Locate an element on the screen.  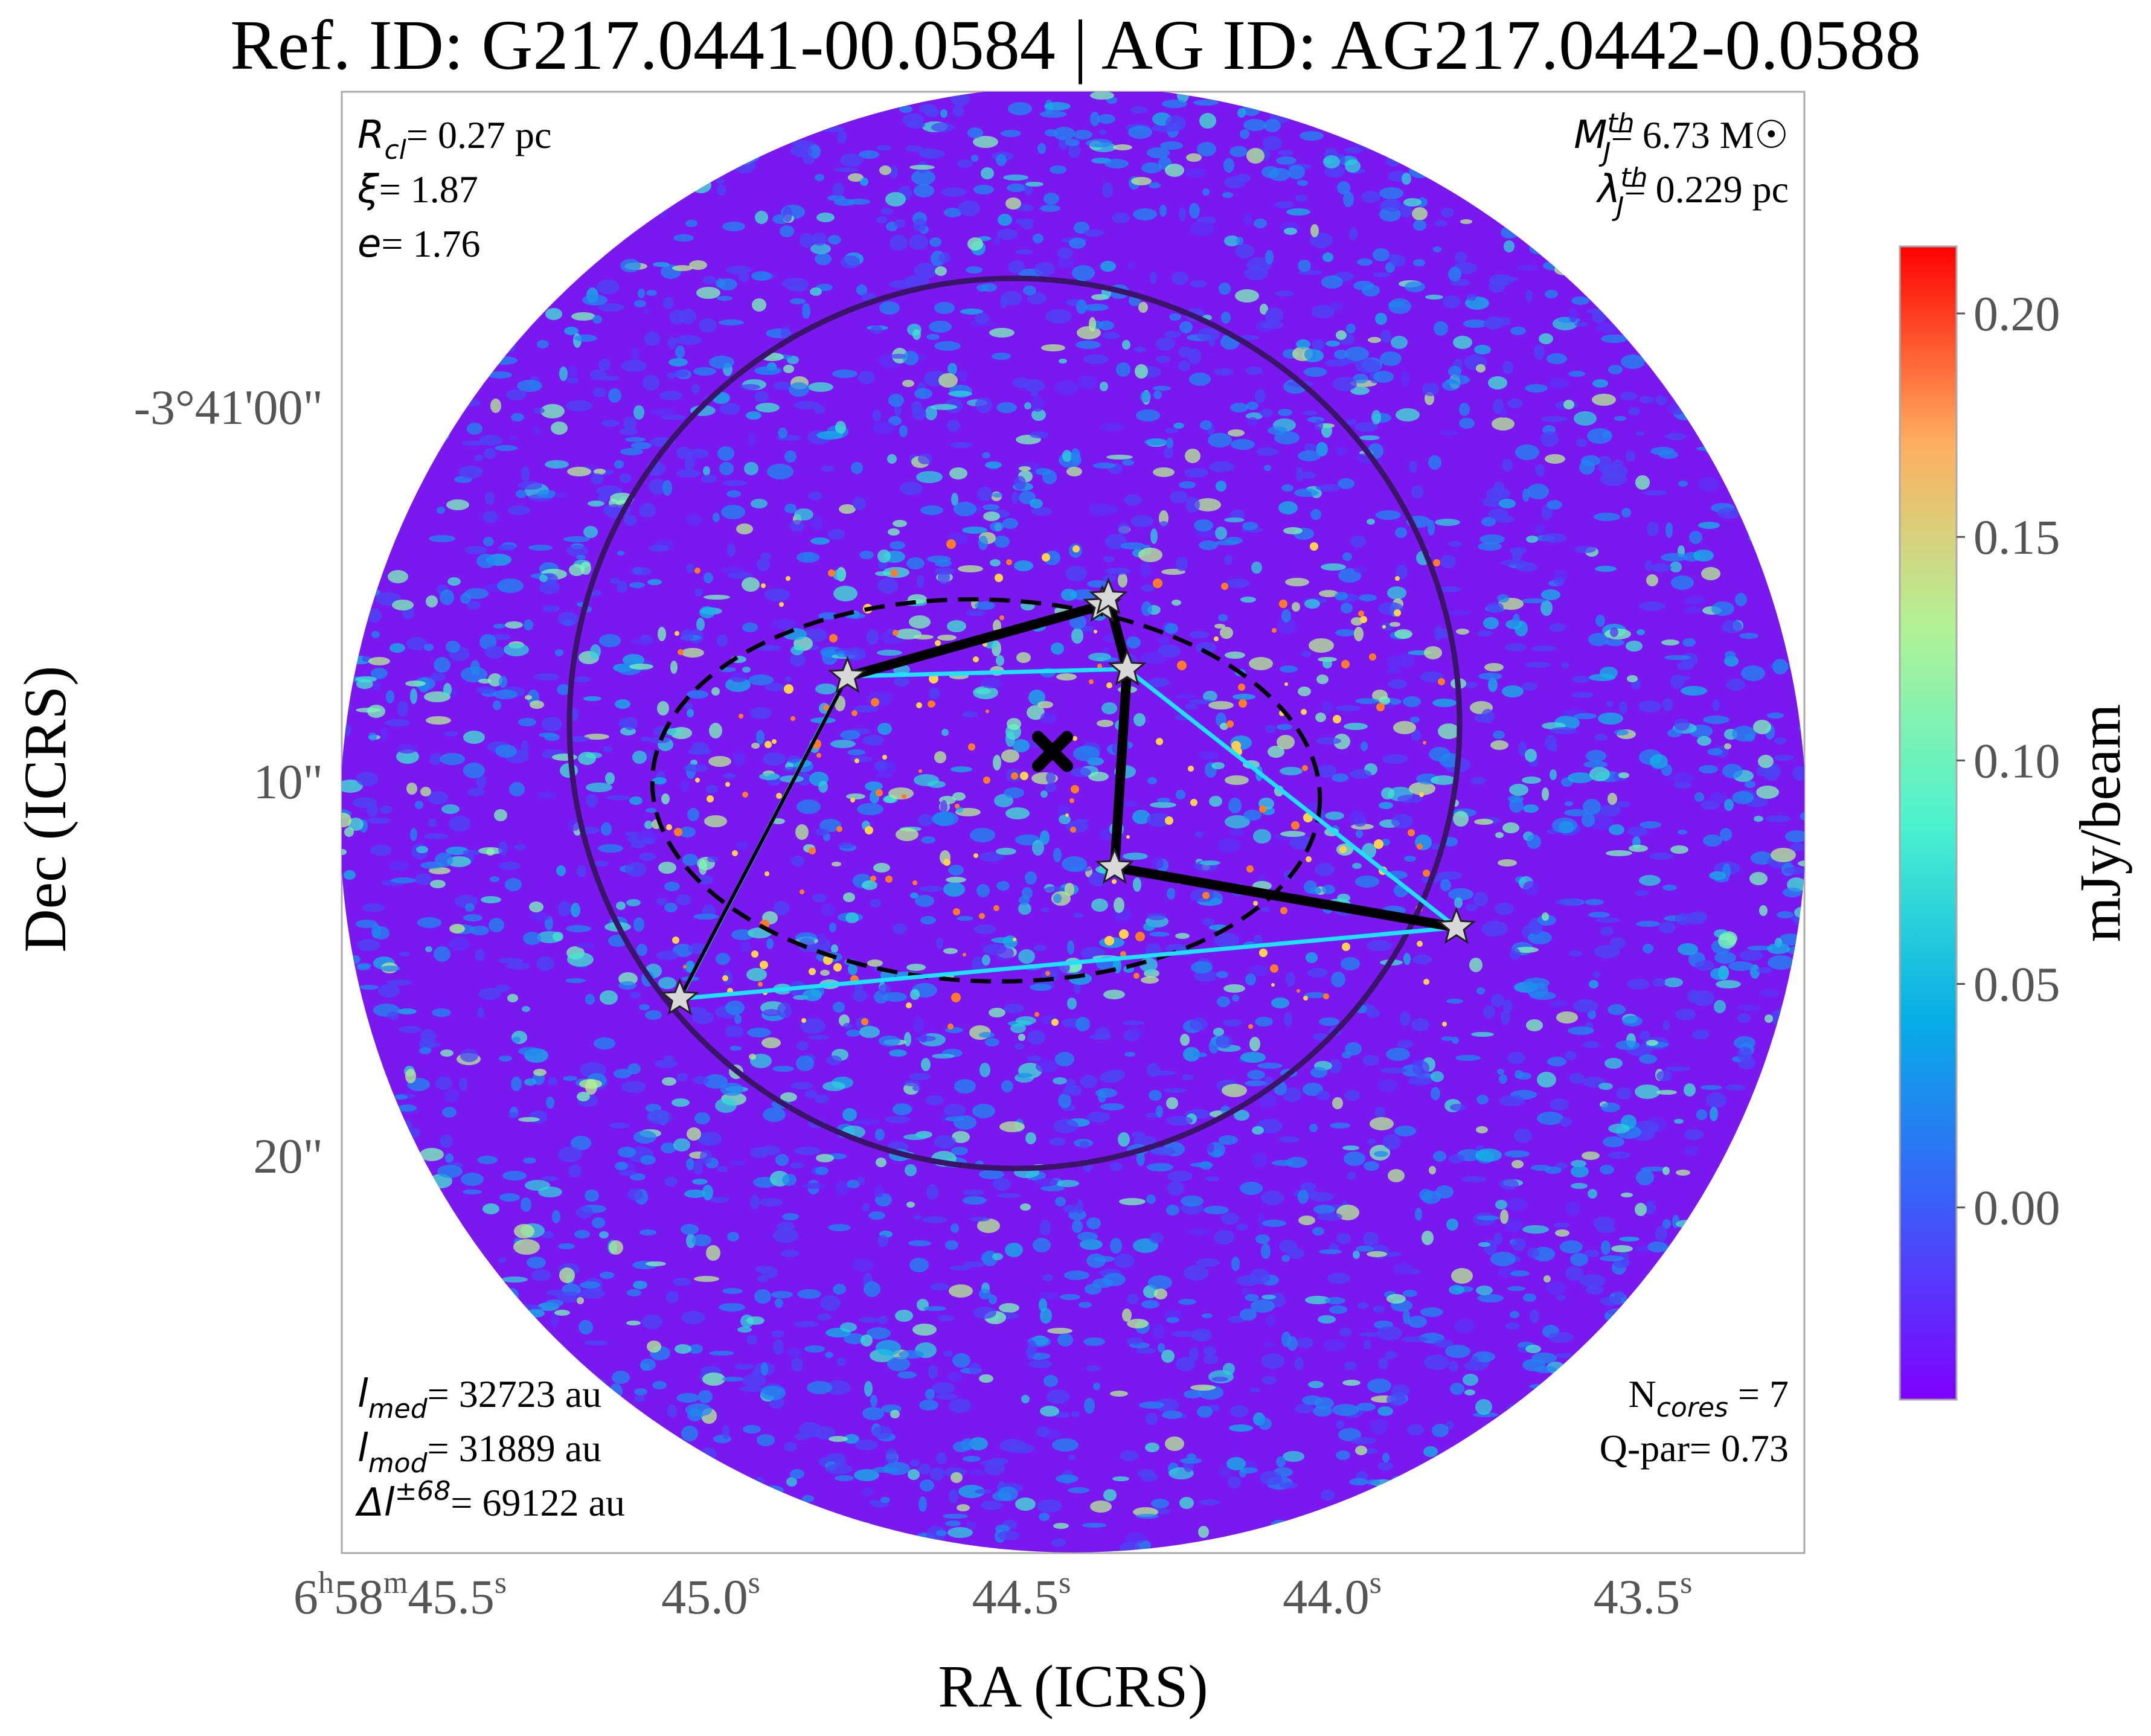
annotation-line: Q-par= 0.73 is located at coordinates (1694, 1448).